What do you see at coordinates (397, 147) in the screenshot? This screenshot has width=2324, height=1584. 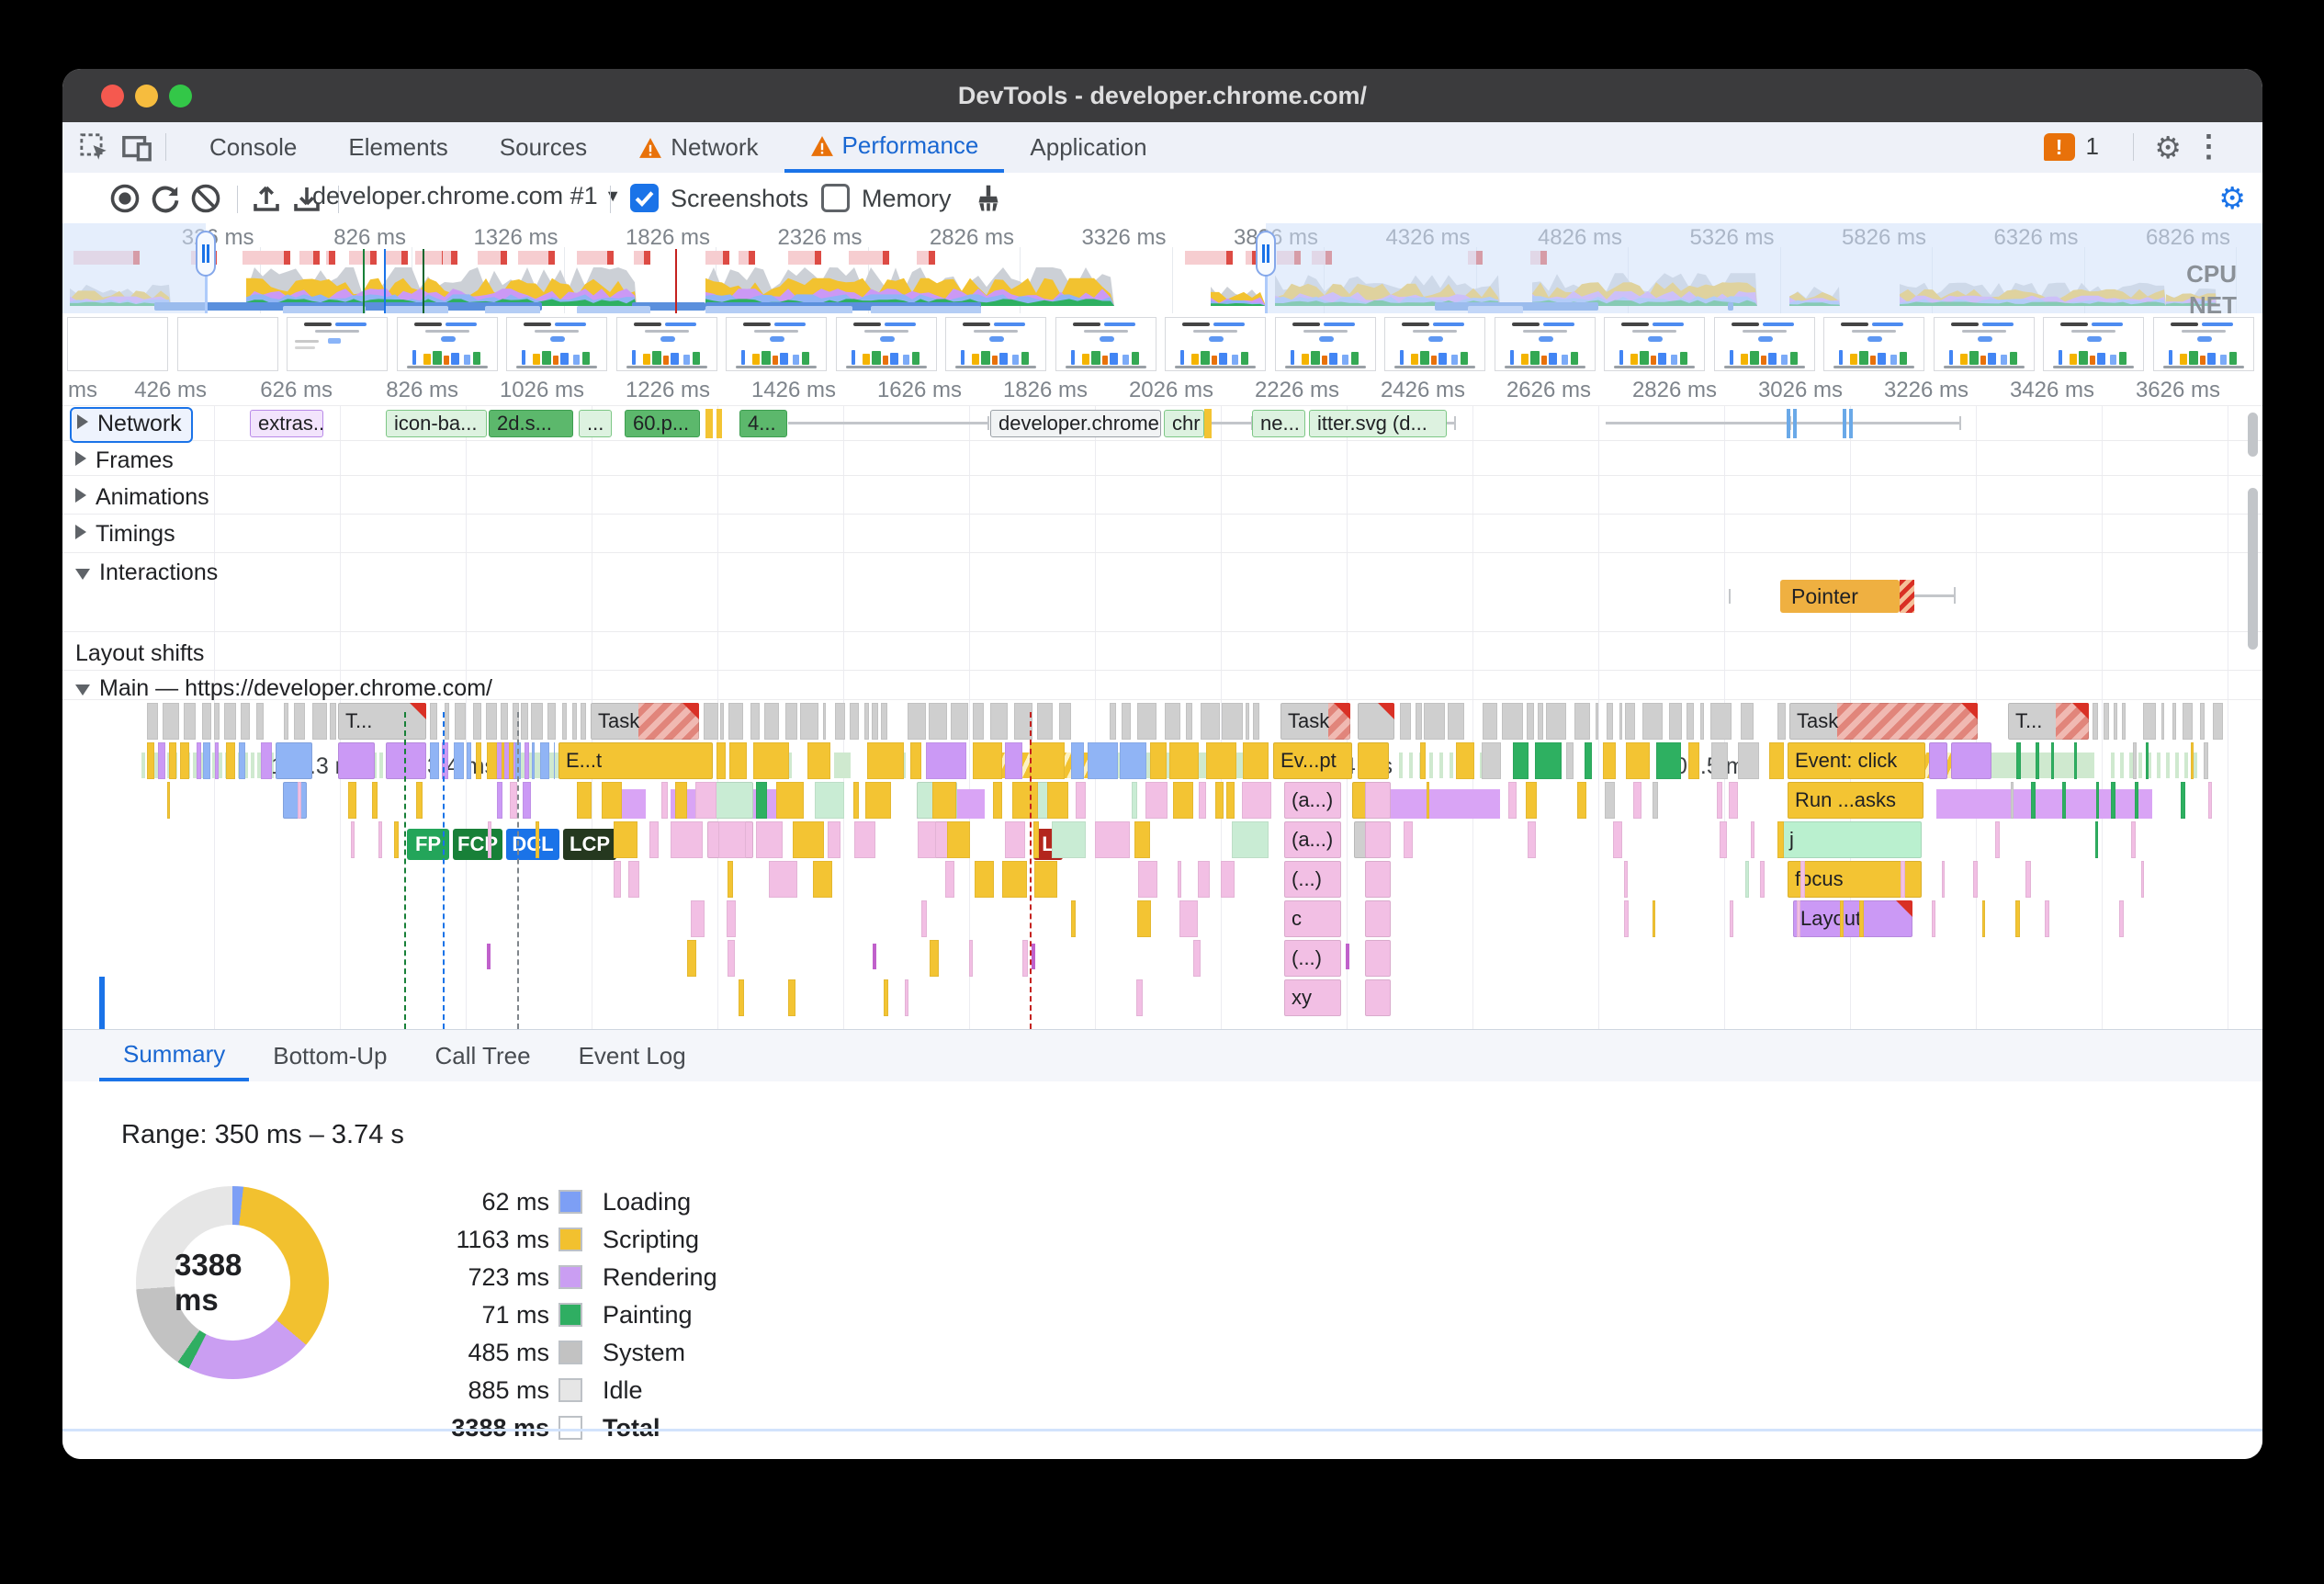 I see `tab-elements: Elements` at bounding box center [397, 147].